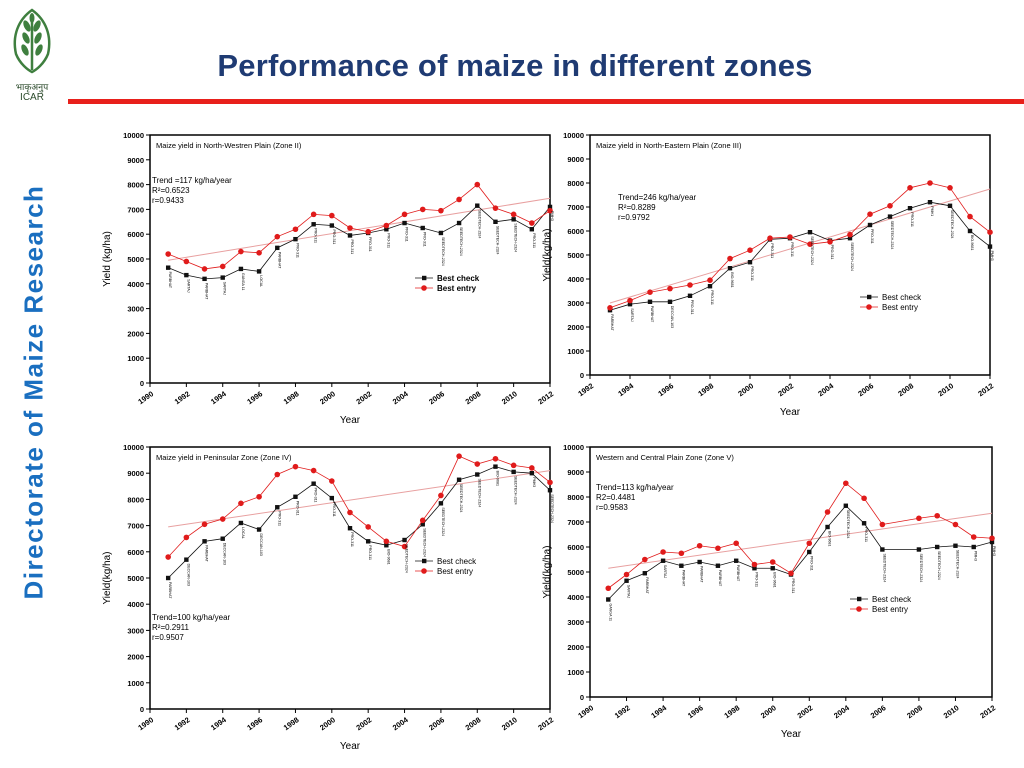 The image size is (1024, 768). What do you see at coordinates (135, 657) in the screenshot?
I see `y-tick-label: 2000` at bounding box center [135, 657].